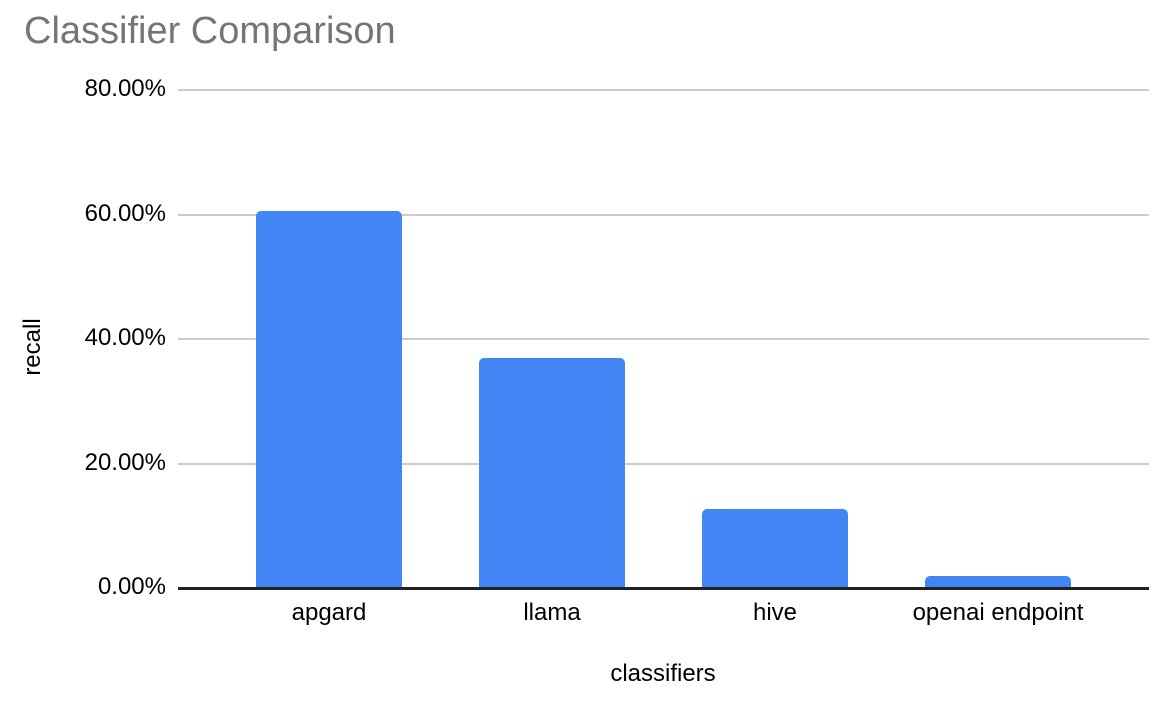 The width and height of the screenshot is (1166, 702). What do you see at coordinates (998, 612) in the screenshot?
I see `x-category-label-openai-endpoint: openai endpoint` at bounding box center [998, 612].